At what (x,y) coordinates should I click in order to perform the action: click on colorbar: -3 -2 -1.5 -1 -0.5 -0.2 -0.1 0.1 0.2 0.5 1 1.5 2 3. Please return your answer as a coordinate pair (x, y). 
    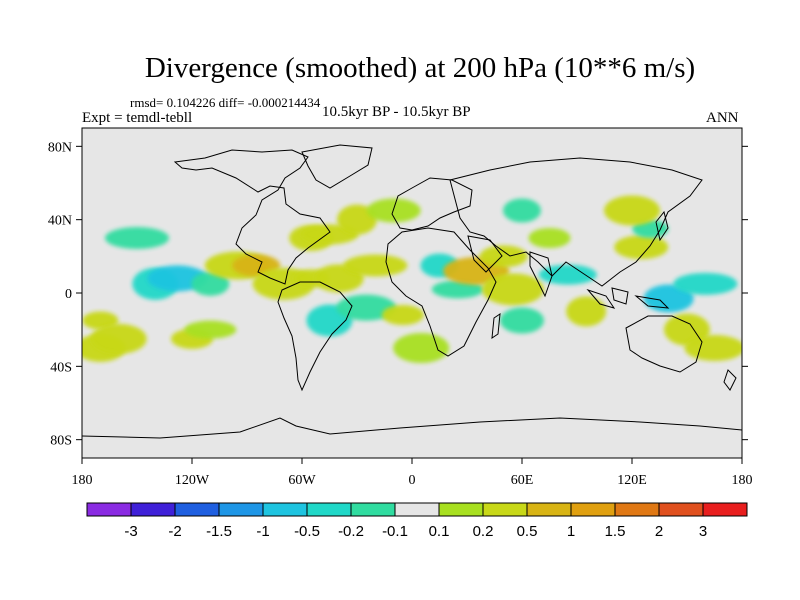
    Looking at the image, I should click on (417, 521).